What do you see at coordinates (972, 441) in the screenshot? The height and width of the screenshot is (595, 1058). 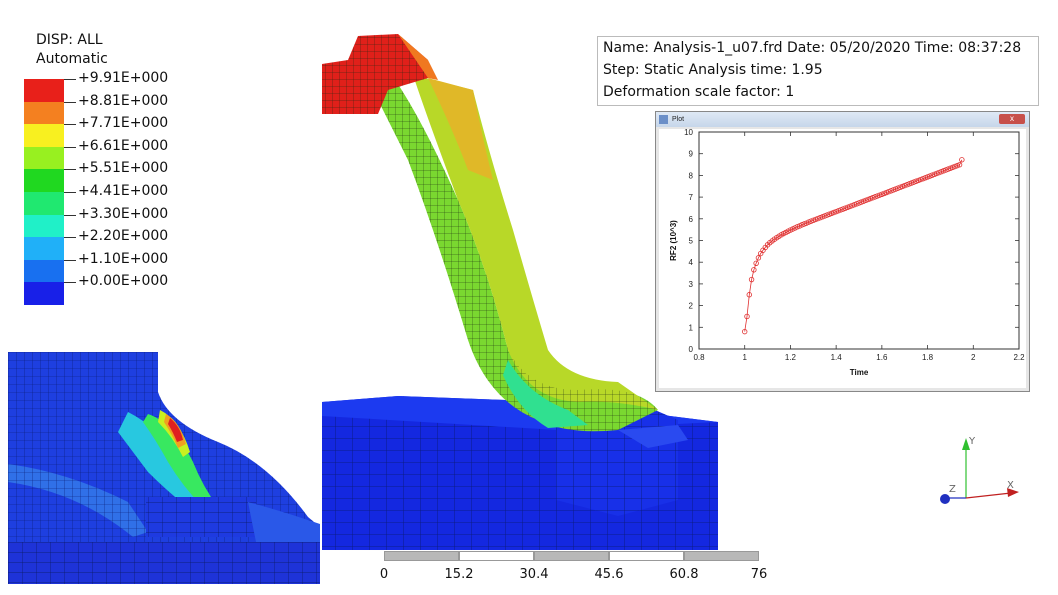 I see `axis-label-y: Y` at bounding box center [972, 441].